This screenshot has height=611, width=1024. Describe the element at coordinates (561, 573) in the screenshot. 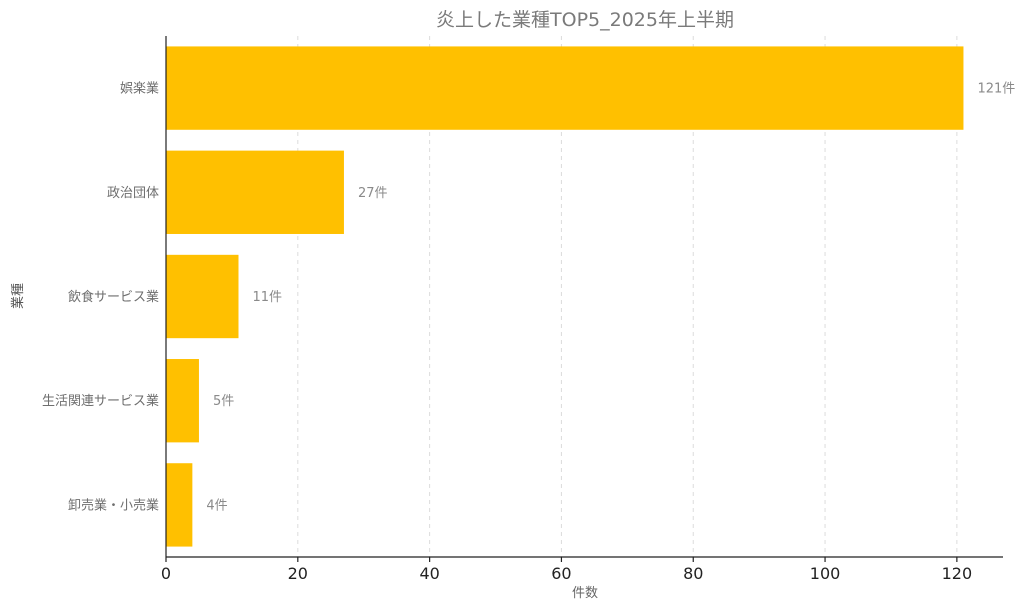

I see `x-tick-label: 60` at that location.